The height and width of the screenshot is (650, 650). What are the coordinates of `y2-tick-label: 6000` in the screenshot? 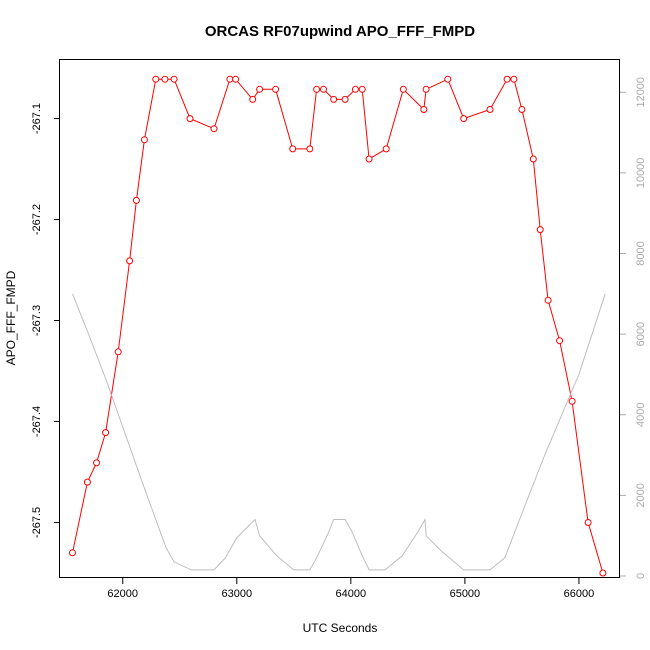 It's located at (641, 334).